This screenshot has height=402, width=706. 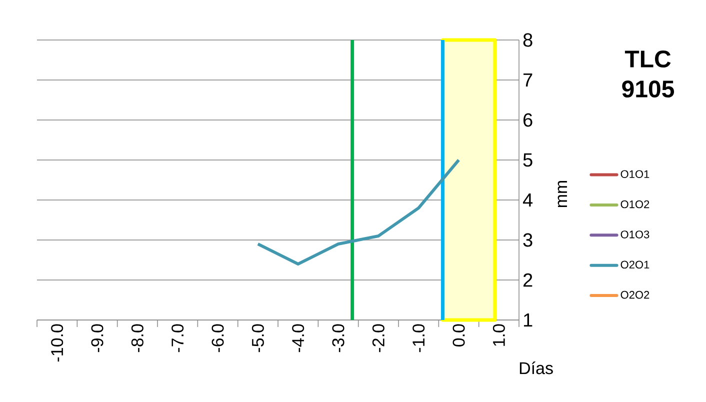 I want to click on x-tick-label: -7.0, so click(x=178, y=338).